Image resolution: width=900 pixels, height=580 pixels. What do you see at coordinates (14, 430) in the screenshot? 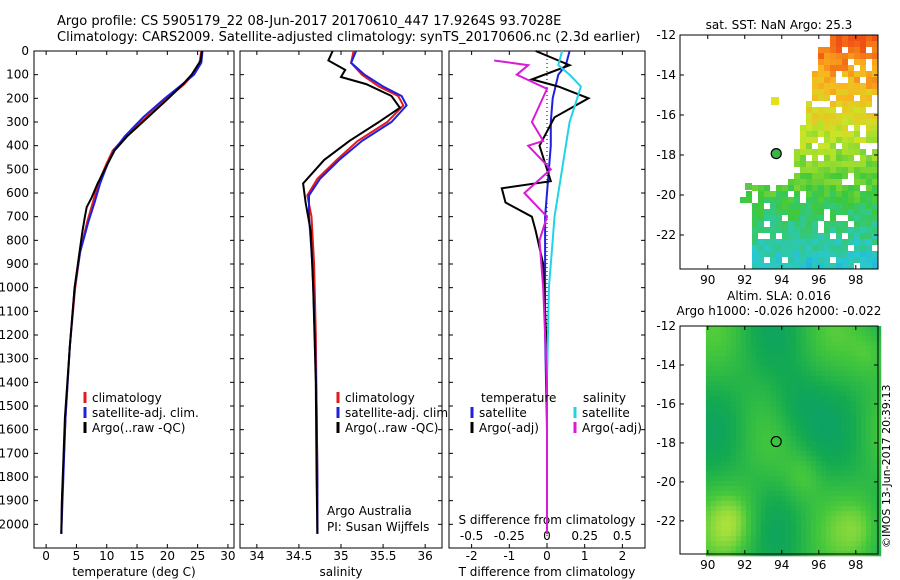
I see `depth-tick-label: 1600` at bounding box center [14, 430].